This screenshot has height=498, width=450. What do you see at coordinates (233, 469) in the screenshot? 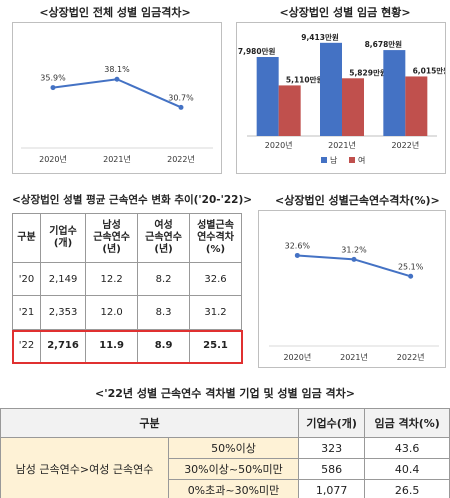
I see `table-cell: 30%이상~50%미만` at bounding box center [233, 469].